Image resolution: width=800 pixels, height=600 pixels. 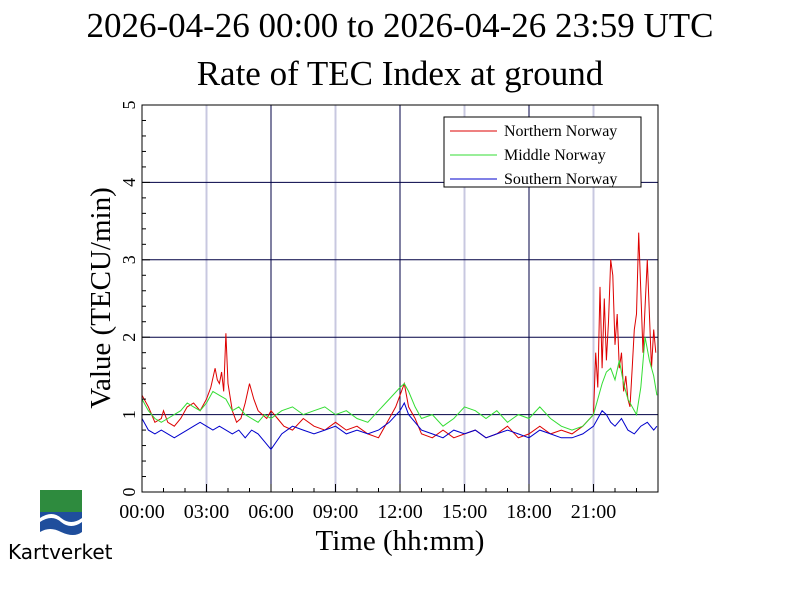 What do you see at coordinates (560, 179) in the screenshot?
I see `legend-label: Southern Norway` at bounding box center [560, 179].